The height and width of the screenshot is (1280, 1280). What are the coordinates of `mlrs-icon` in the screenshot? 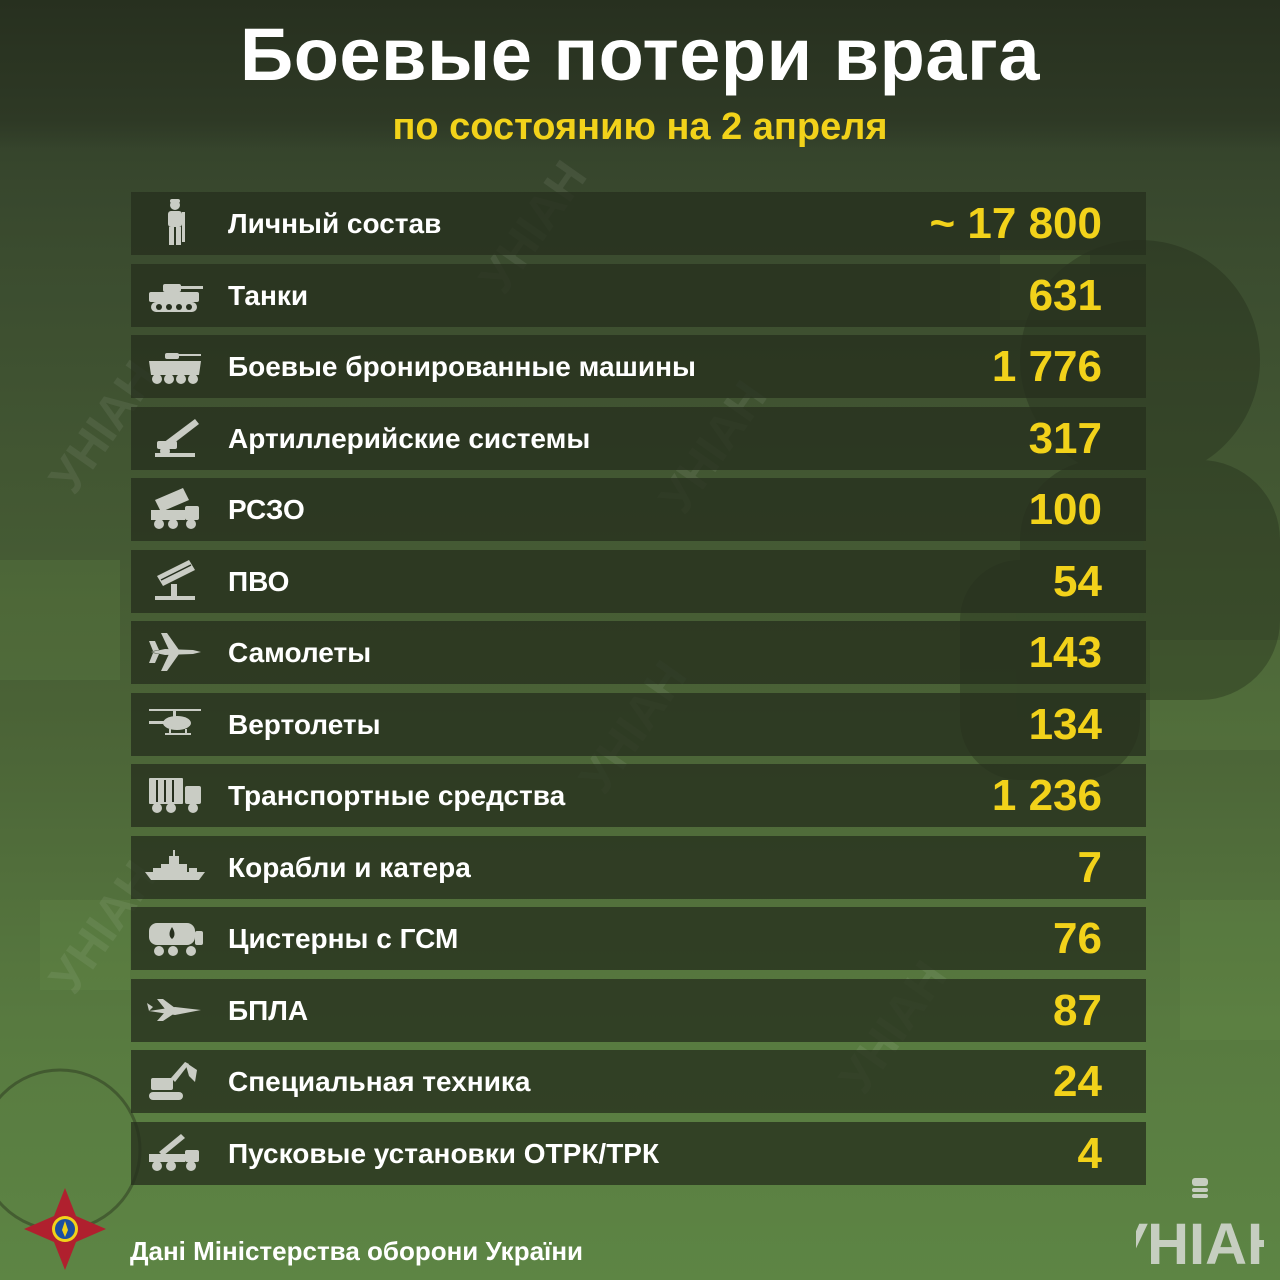 It's located at (175, 509).